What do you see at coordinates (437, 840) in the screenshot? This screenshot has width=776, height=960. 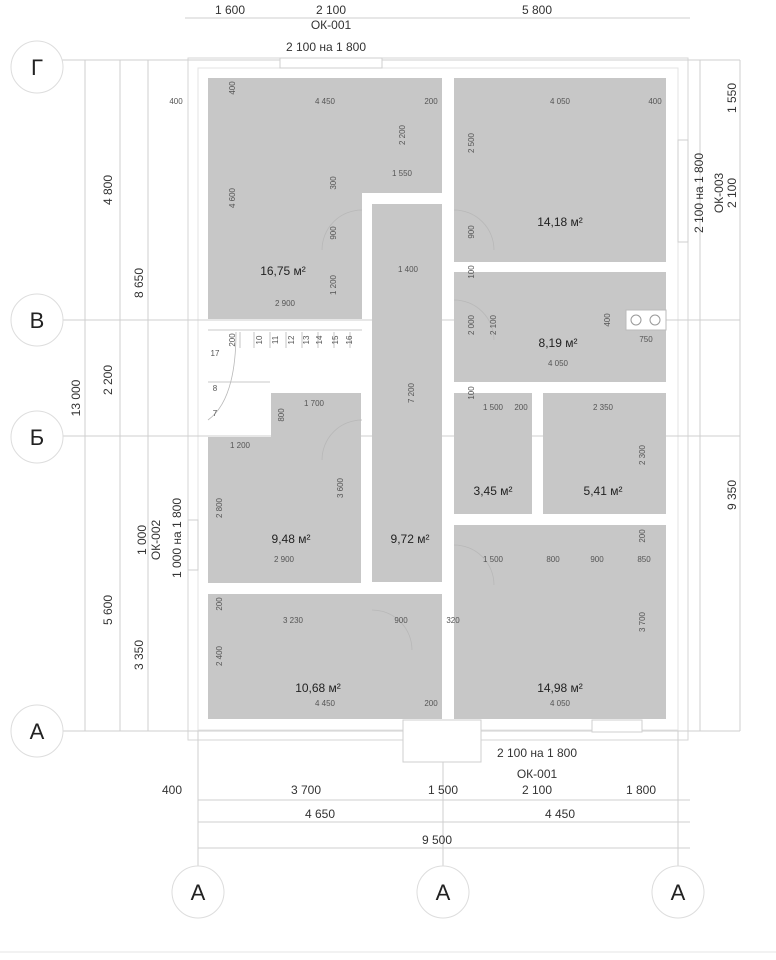 I see `dim-bottom-9500: 9 500` at bounding box center [437, 840].